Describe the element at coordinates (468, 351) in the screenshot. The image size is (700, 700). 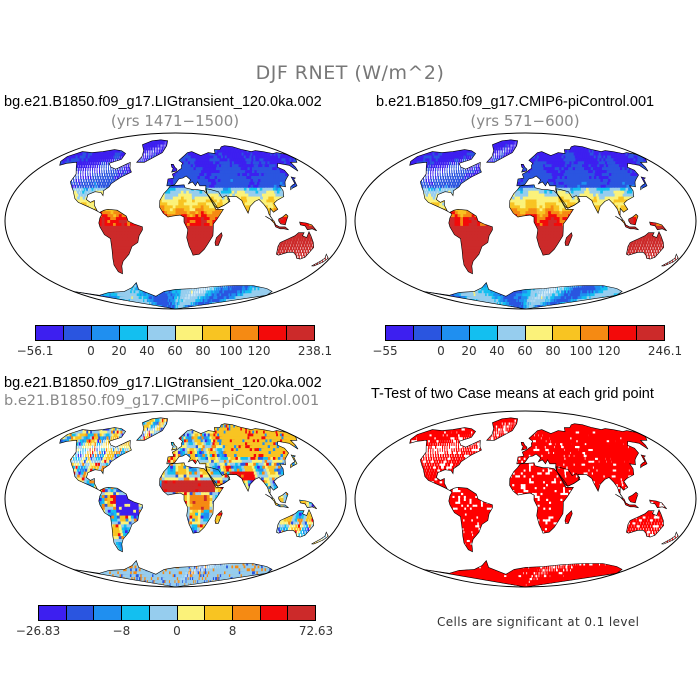
I see `colorbar-tick-label: 20` at that location.